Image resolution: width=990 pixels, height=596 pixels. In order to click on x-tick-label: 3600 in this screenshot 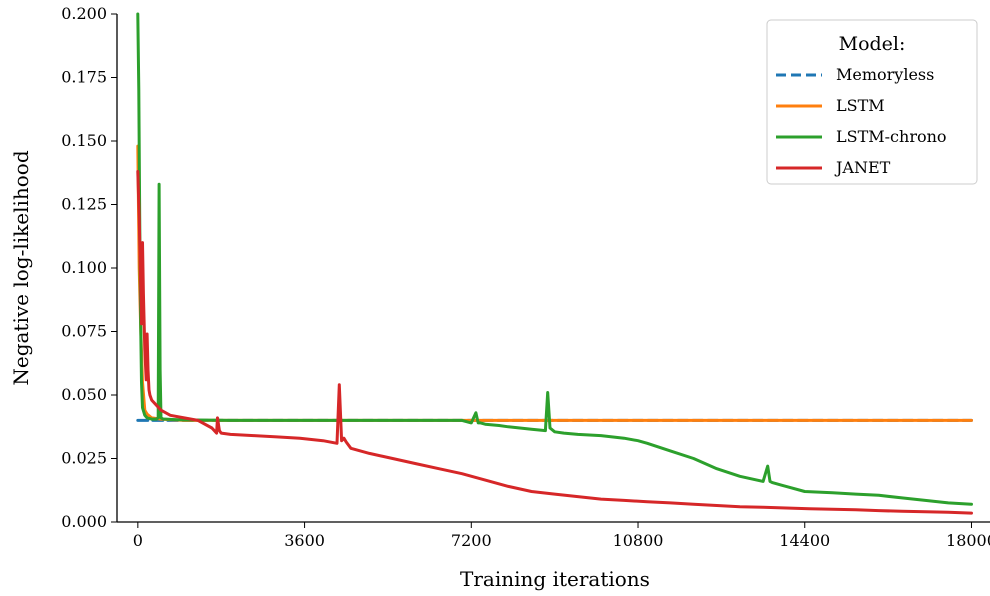, I will do `click(304, 540)`.